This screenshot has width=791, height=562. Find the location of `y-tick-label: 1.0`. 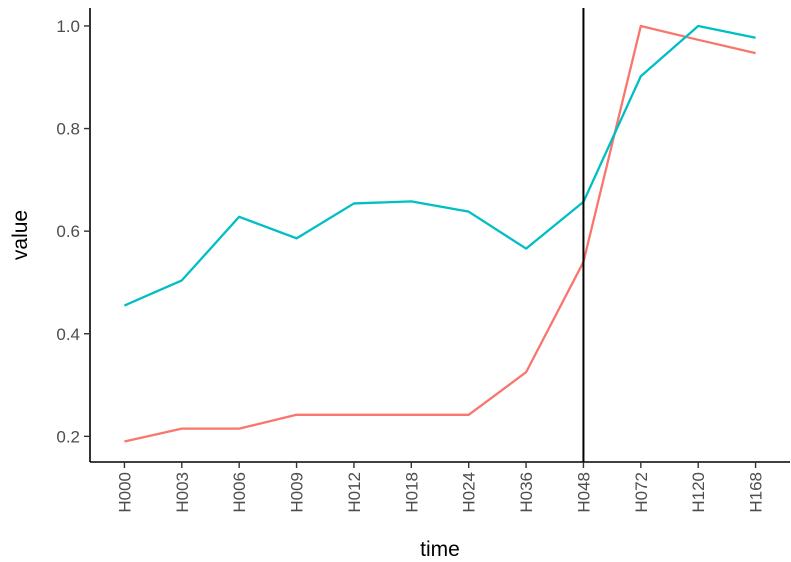

y-tick-label: 1.0 is located at coordinates (68, 26).